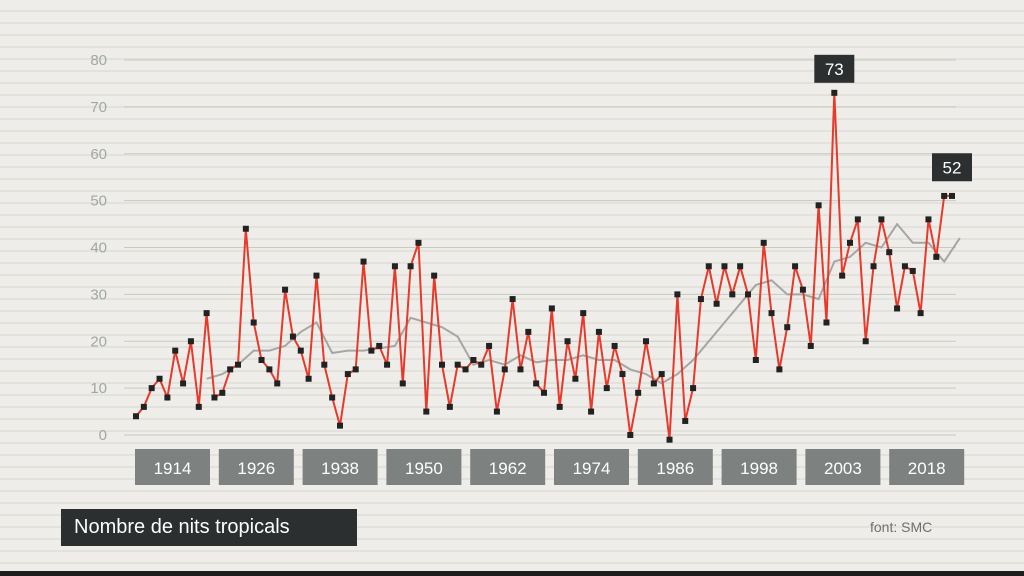 Image resolution: width=1024 pixels, height=576 pixels. Describe the element at coordinates (256, 468) in the screenshot. I see `year-label: 1926` at that location.